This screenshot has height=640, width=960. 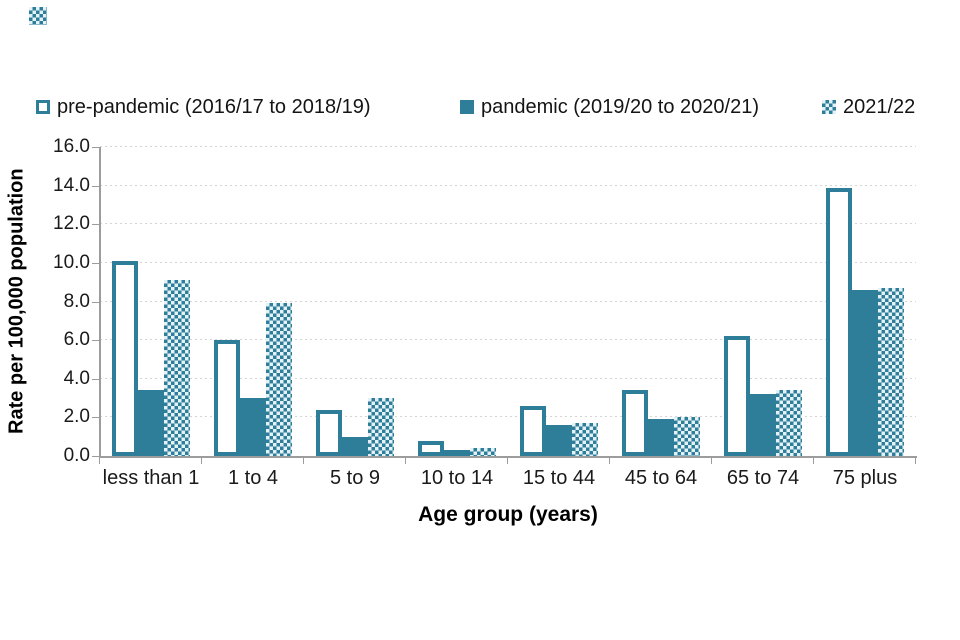 I want to click on x-axis-line, so click(x=508, y=457).